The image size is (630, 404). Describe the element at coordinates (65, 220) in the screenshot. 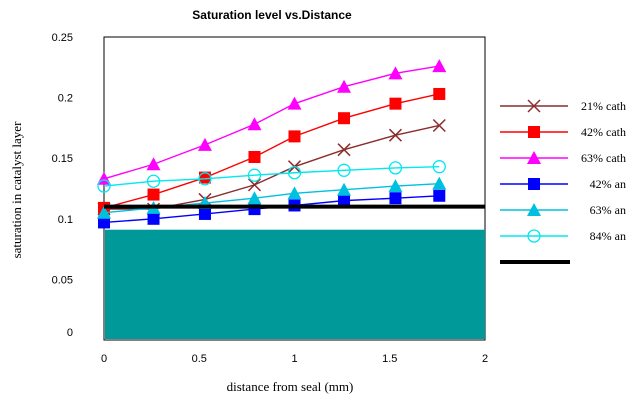

I see `y-tick-label: 0.1` at that location.